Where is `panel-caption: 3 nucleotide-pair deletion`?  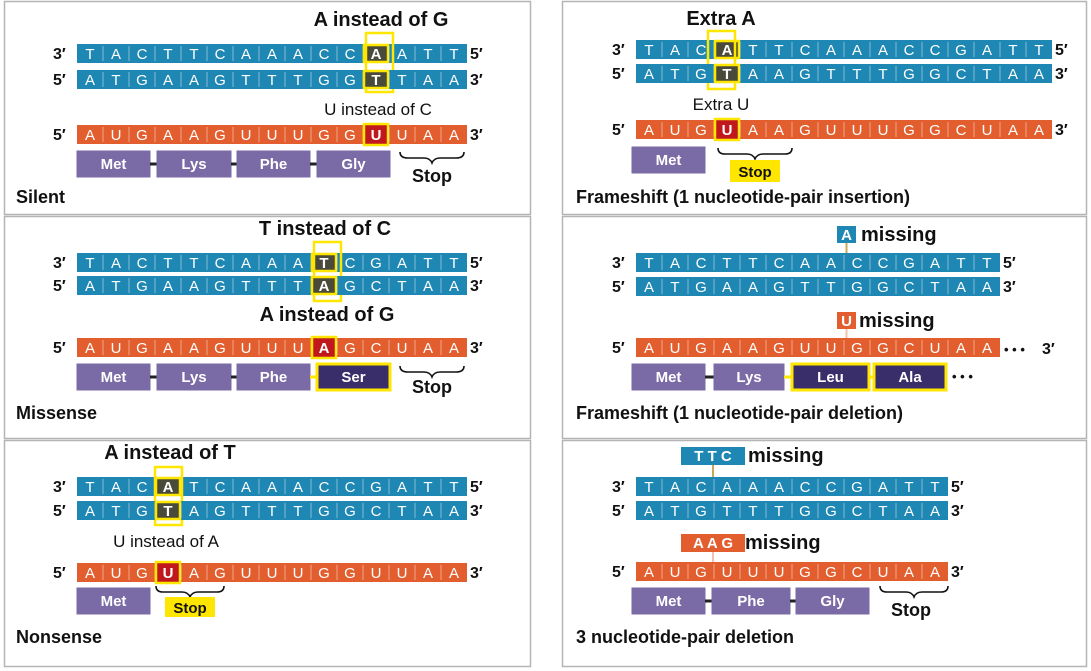 panel-caption: 3 nucleotide-pair deletion is located at coordinates (685, 637).